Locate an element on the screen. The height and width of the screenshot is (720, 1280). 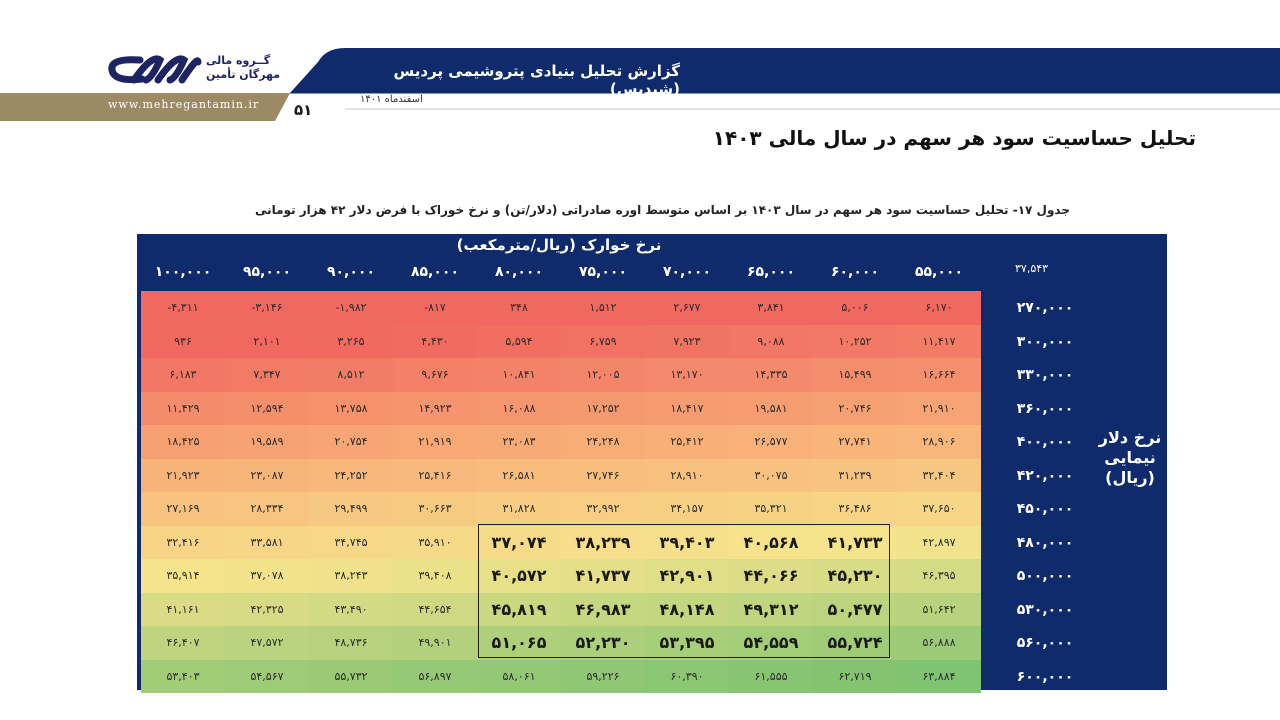
table-cell: ۳,۲۶۵ is located at coordinates (351, 341).